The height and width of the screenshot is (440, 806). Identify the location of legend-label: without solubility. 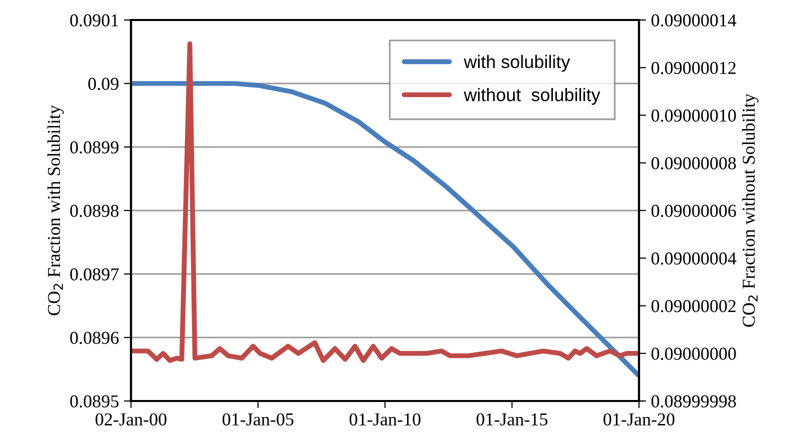
(532, 96).